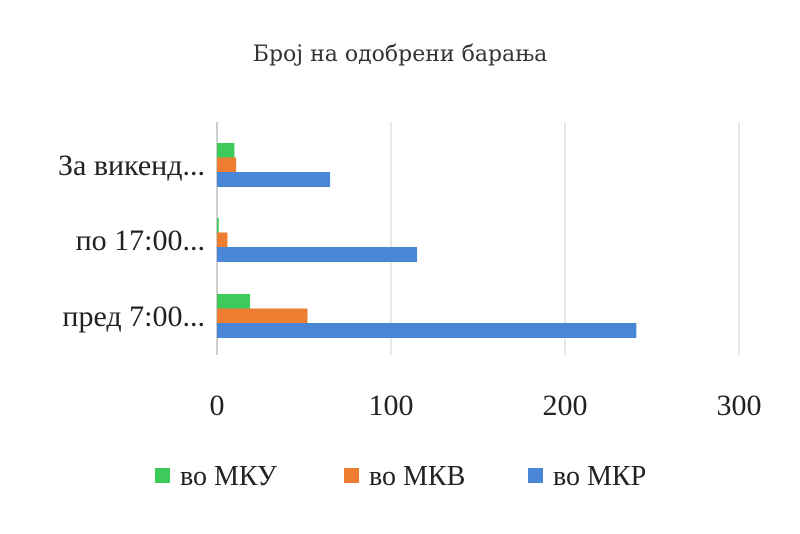 The width and height of the screenshot is (800, 534). I want to click on x-tick-label: 0, so click(217, 405).